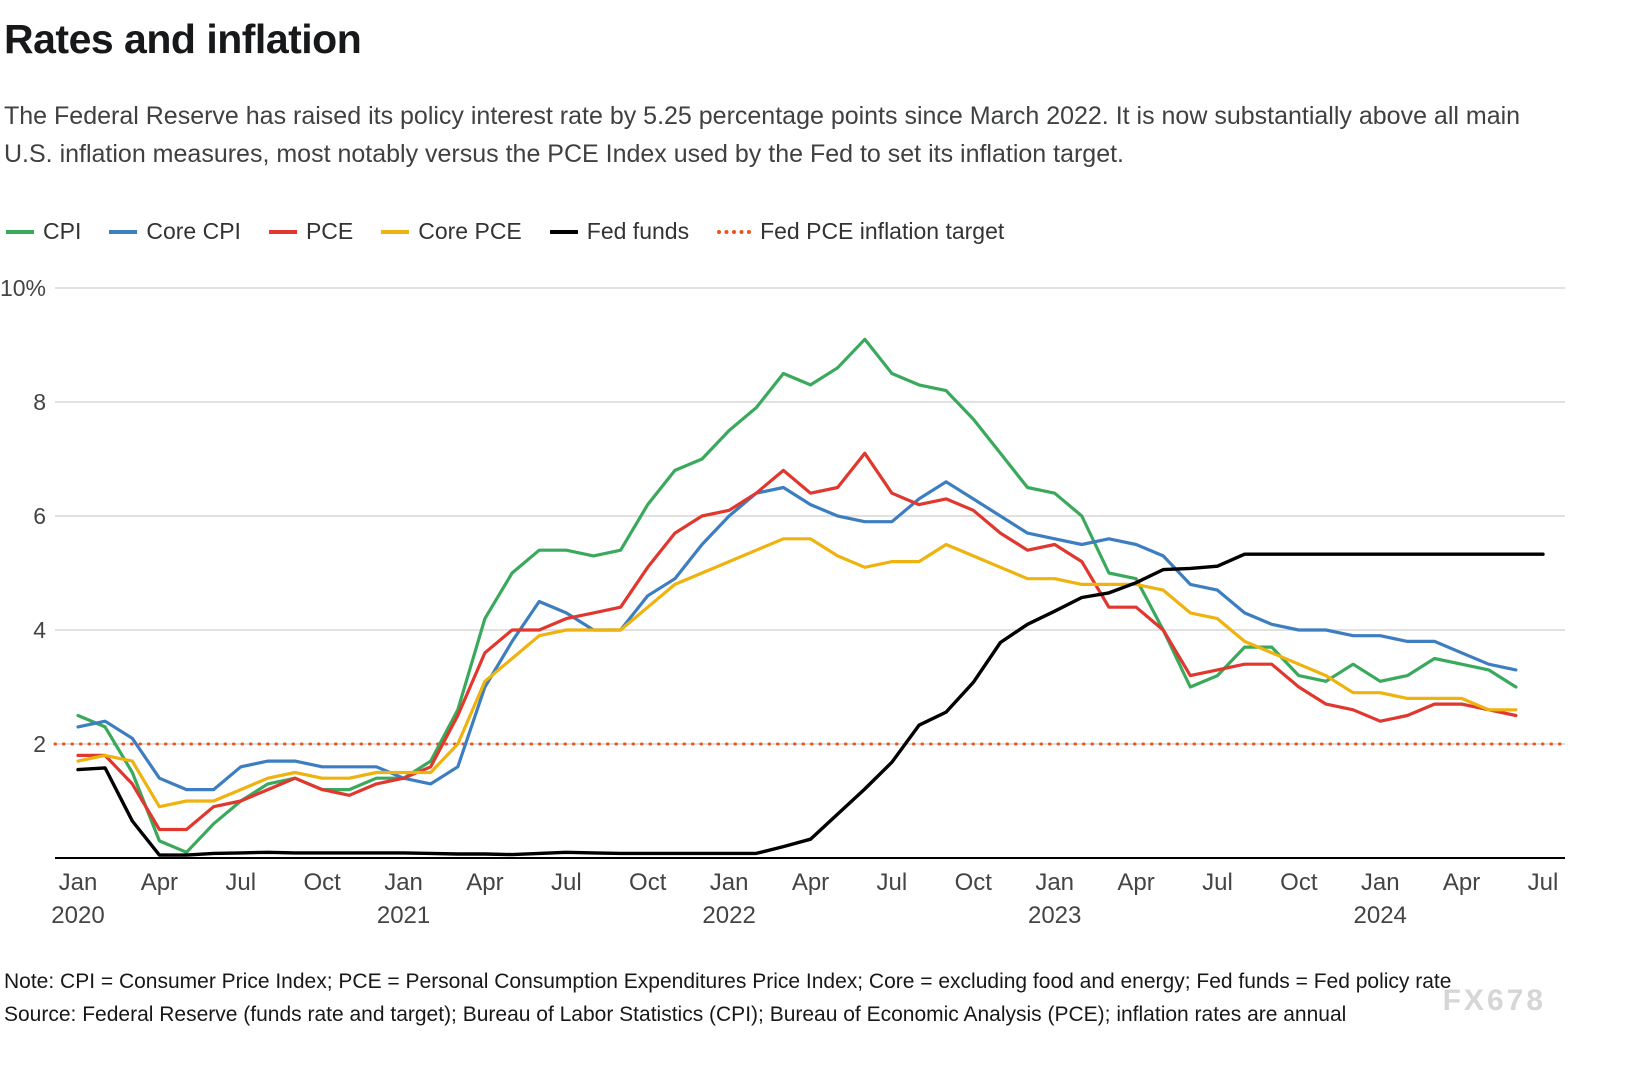  I want to click on legend-label: CPI, so click(62, 231).